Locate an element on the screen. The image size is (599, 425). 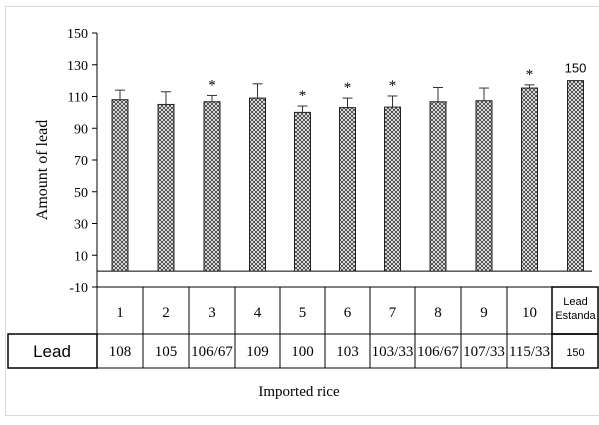
x-tick-label: 7 is located at coordinates (393, 313).